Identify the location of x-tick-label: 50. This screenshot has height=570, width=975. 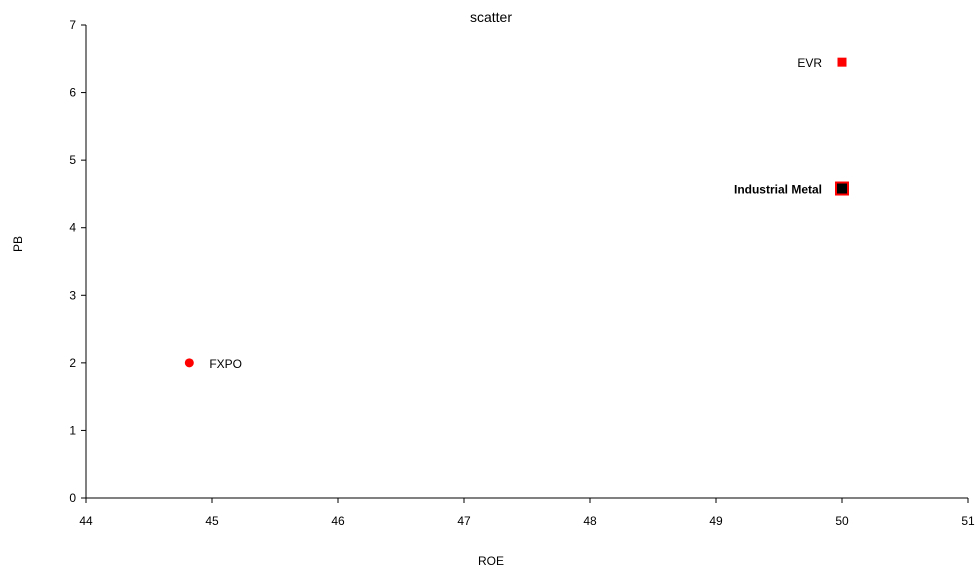
(842, 521).